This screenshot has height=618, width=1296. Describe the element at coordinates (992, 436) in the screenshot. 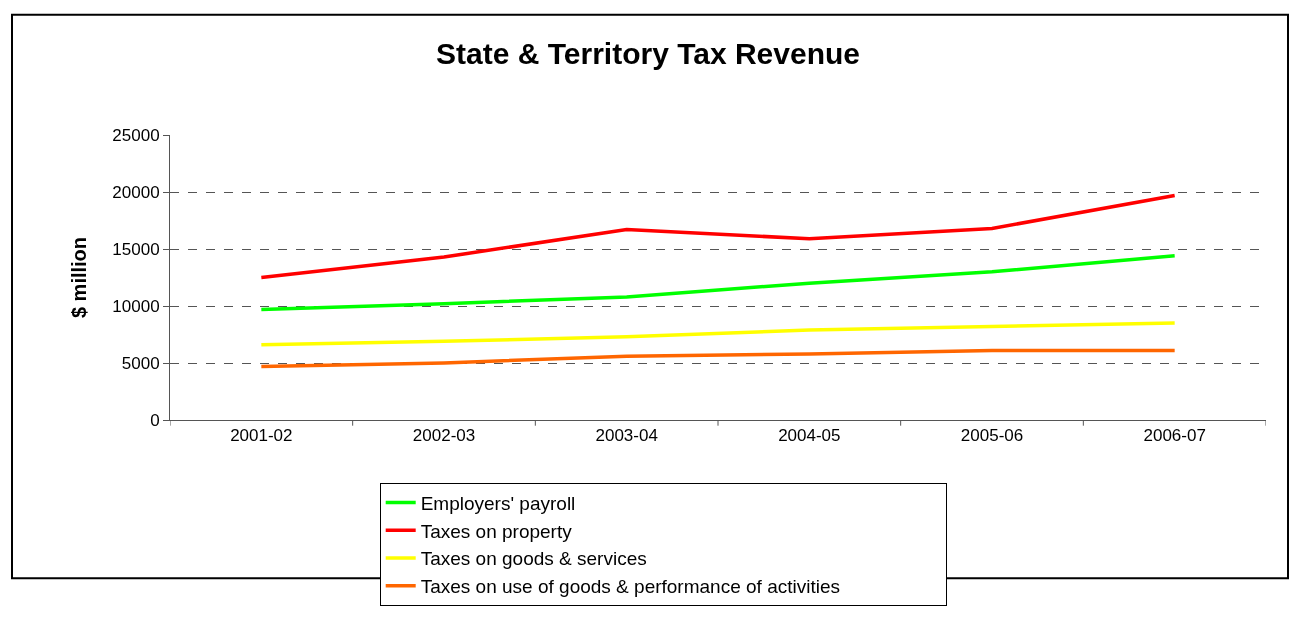

I see `x-tick-label: 2005-06` at that location.